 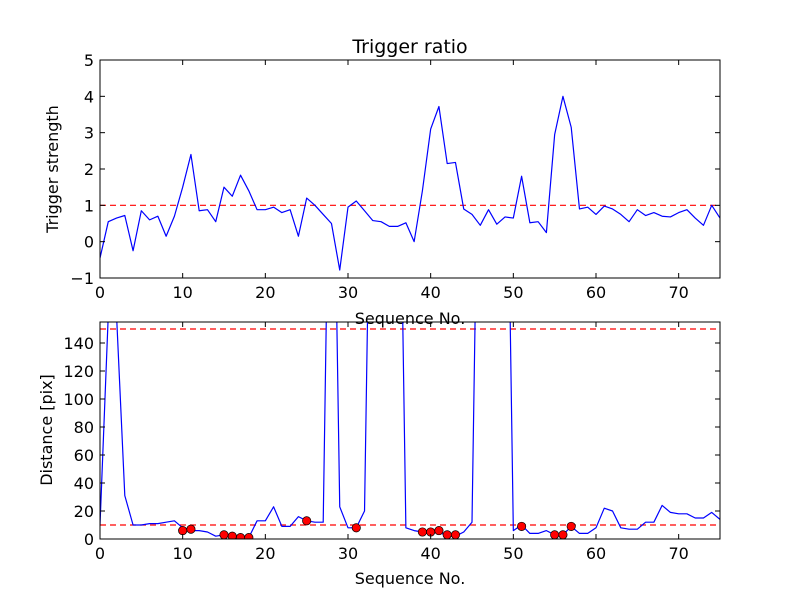 I want to click on top-x-tick-label: 70, so click(x=678, y=292).